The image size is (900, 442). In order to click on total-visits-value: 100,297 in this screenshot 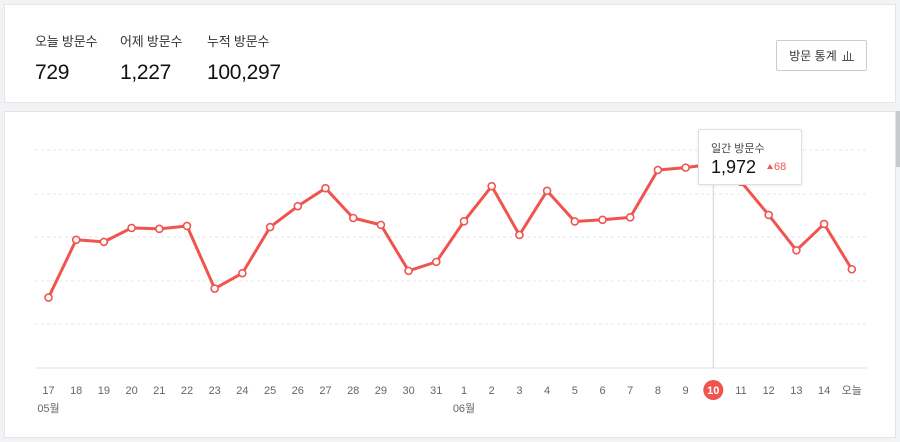, I will do `click(244, 72)`.